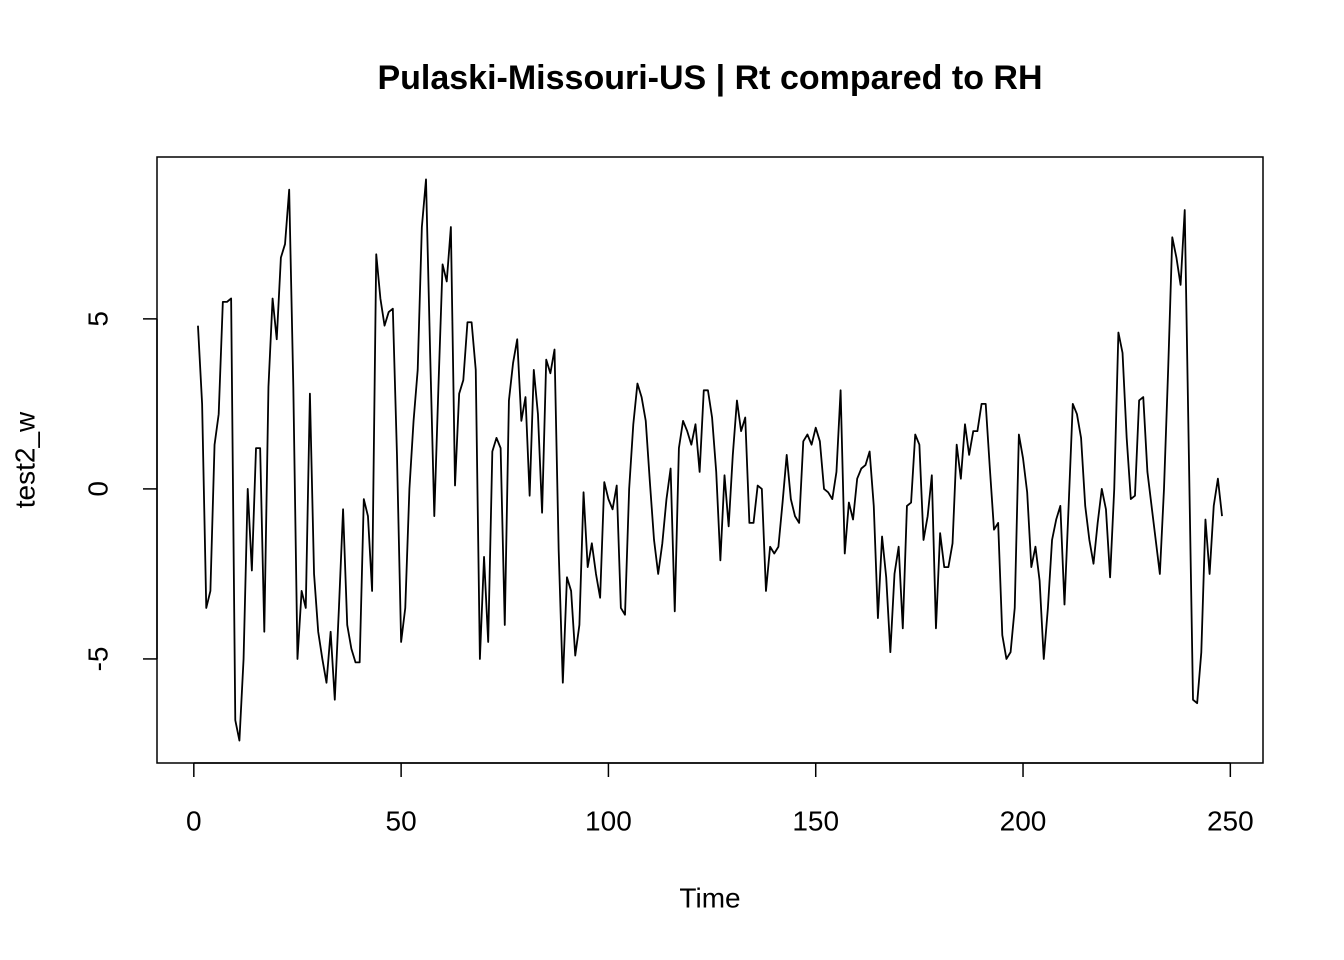 Image resolution: width=1344 pixels, height=960 pixels. Describe the element at coordinates (815, 820) in the screenshot. I see `x-tick-label: 150` at that location.